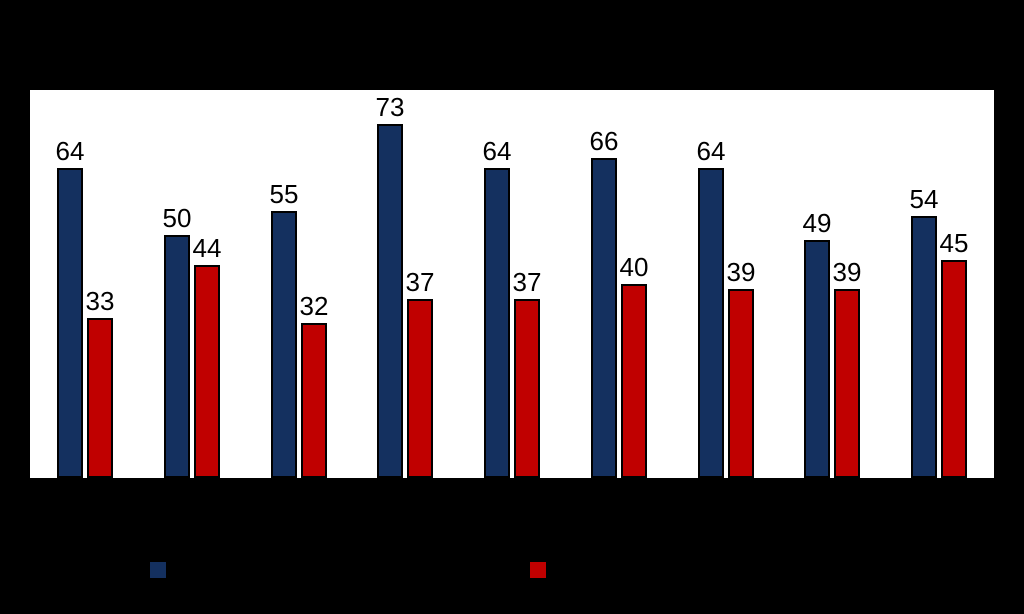  Describe the element at coordinates (634, 267) in the screenshot. I see `bar-value-label: 40` at that location.